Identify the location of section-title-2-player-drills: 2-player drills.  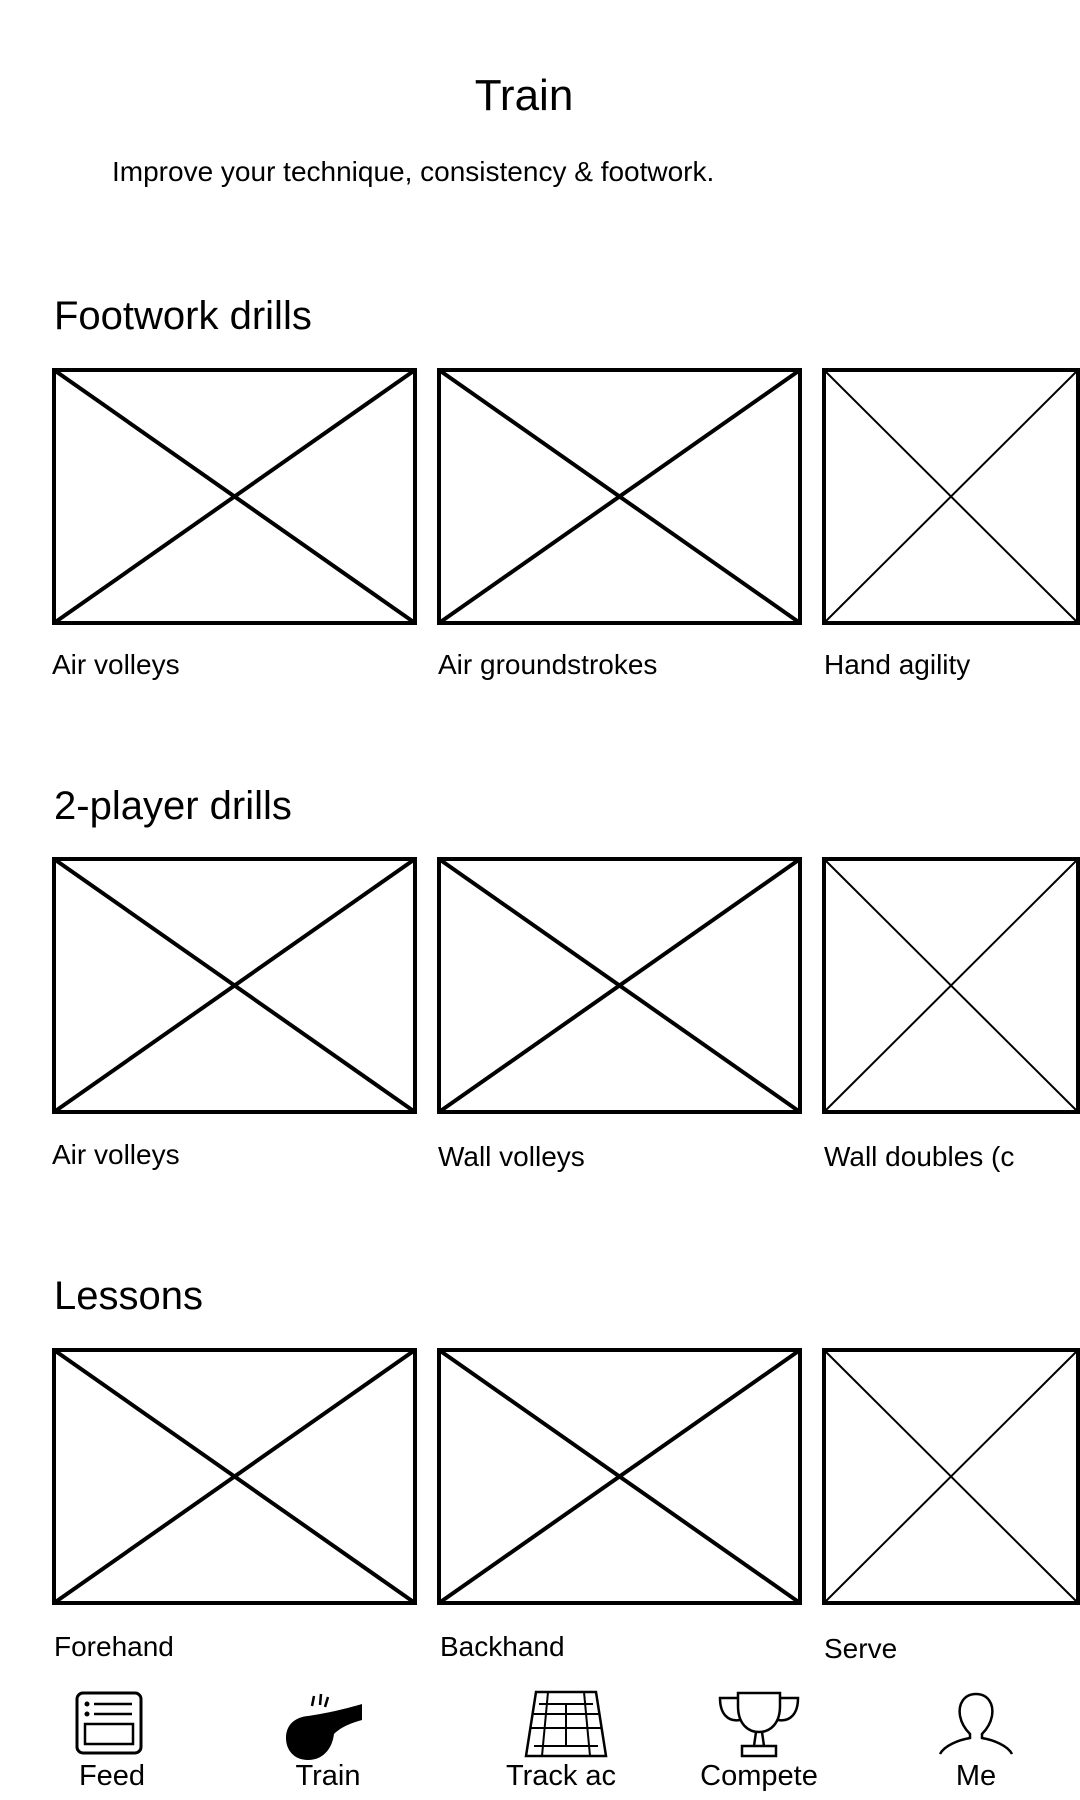
(173, 806).